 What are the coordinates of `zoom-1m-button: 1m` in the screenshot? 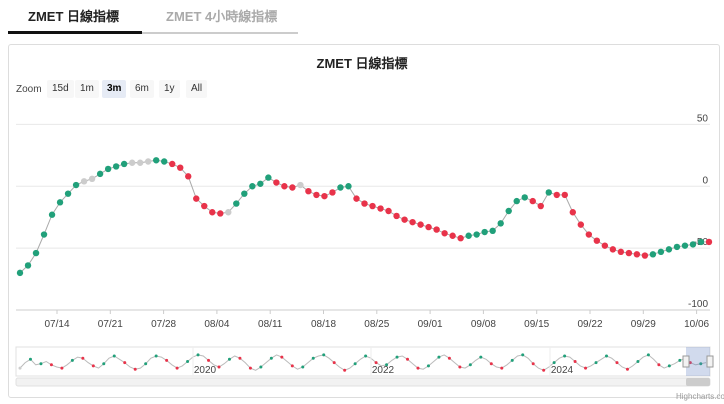 It's located at (87, 89).